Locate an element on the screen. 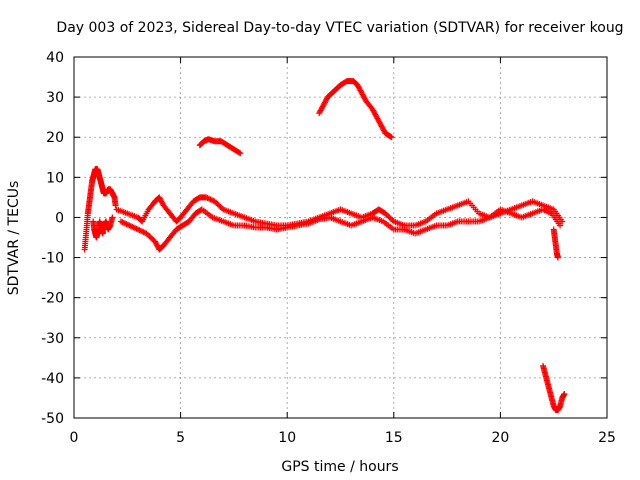 Image resolution: width=640 pixels, height=480 pixels. y-tick-label: -30 is located at coordinates (52, 339).